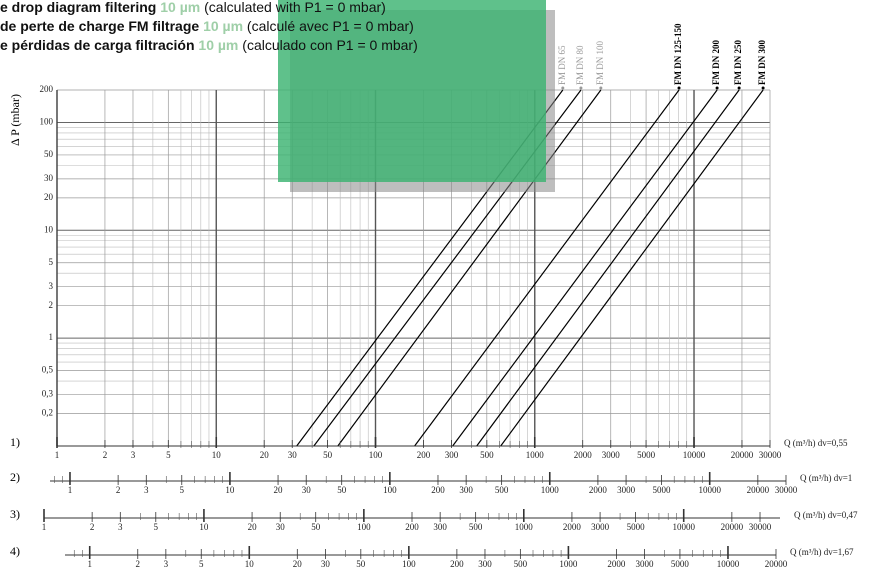 This screenshot has width=890, height=579. I want to click on series-label: FM DN 65, so click(562, 65).